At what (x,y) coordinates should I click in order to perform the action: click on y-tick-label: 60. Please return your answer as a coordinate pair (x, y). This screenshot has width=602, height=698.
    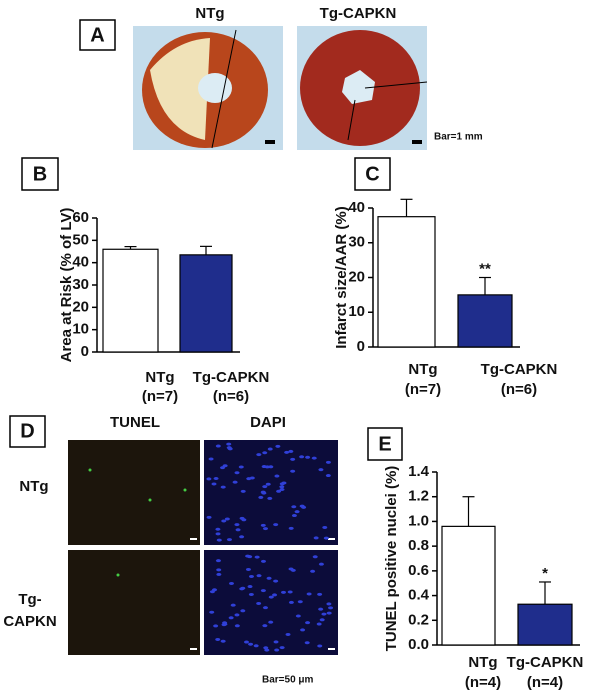
    Looking at the image, I should click on (80, 217).